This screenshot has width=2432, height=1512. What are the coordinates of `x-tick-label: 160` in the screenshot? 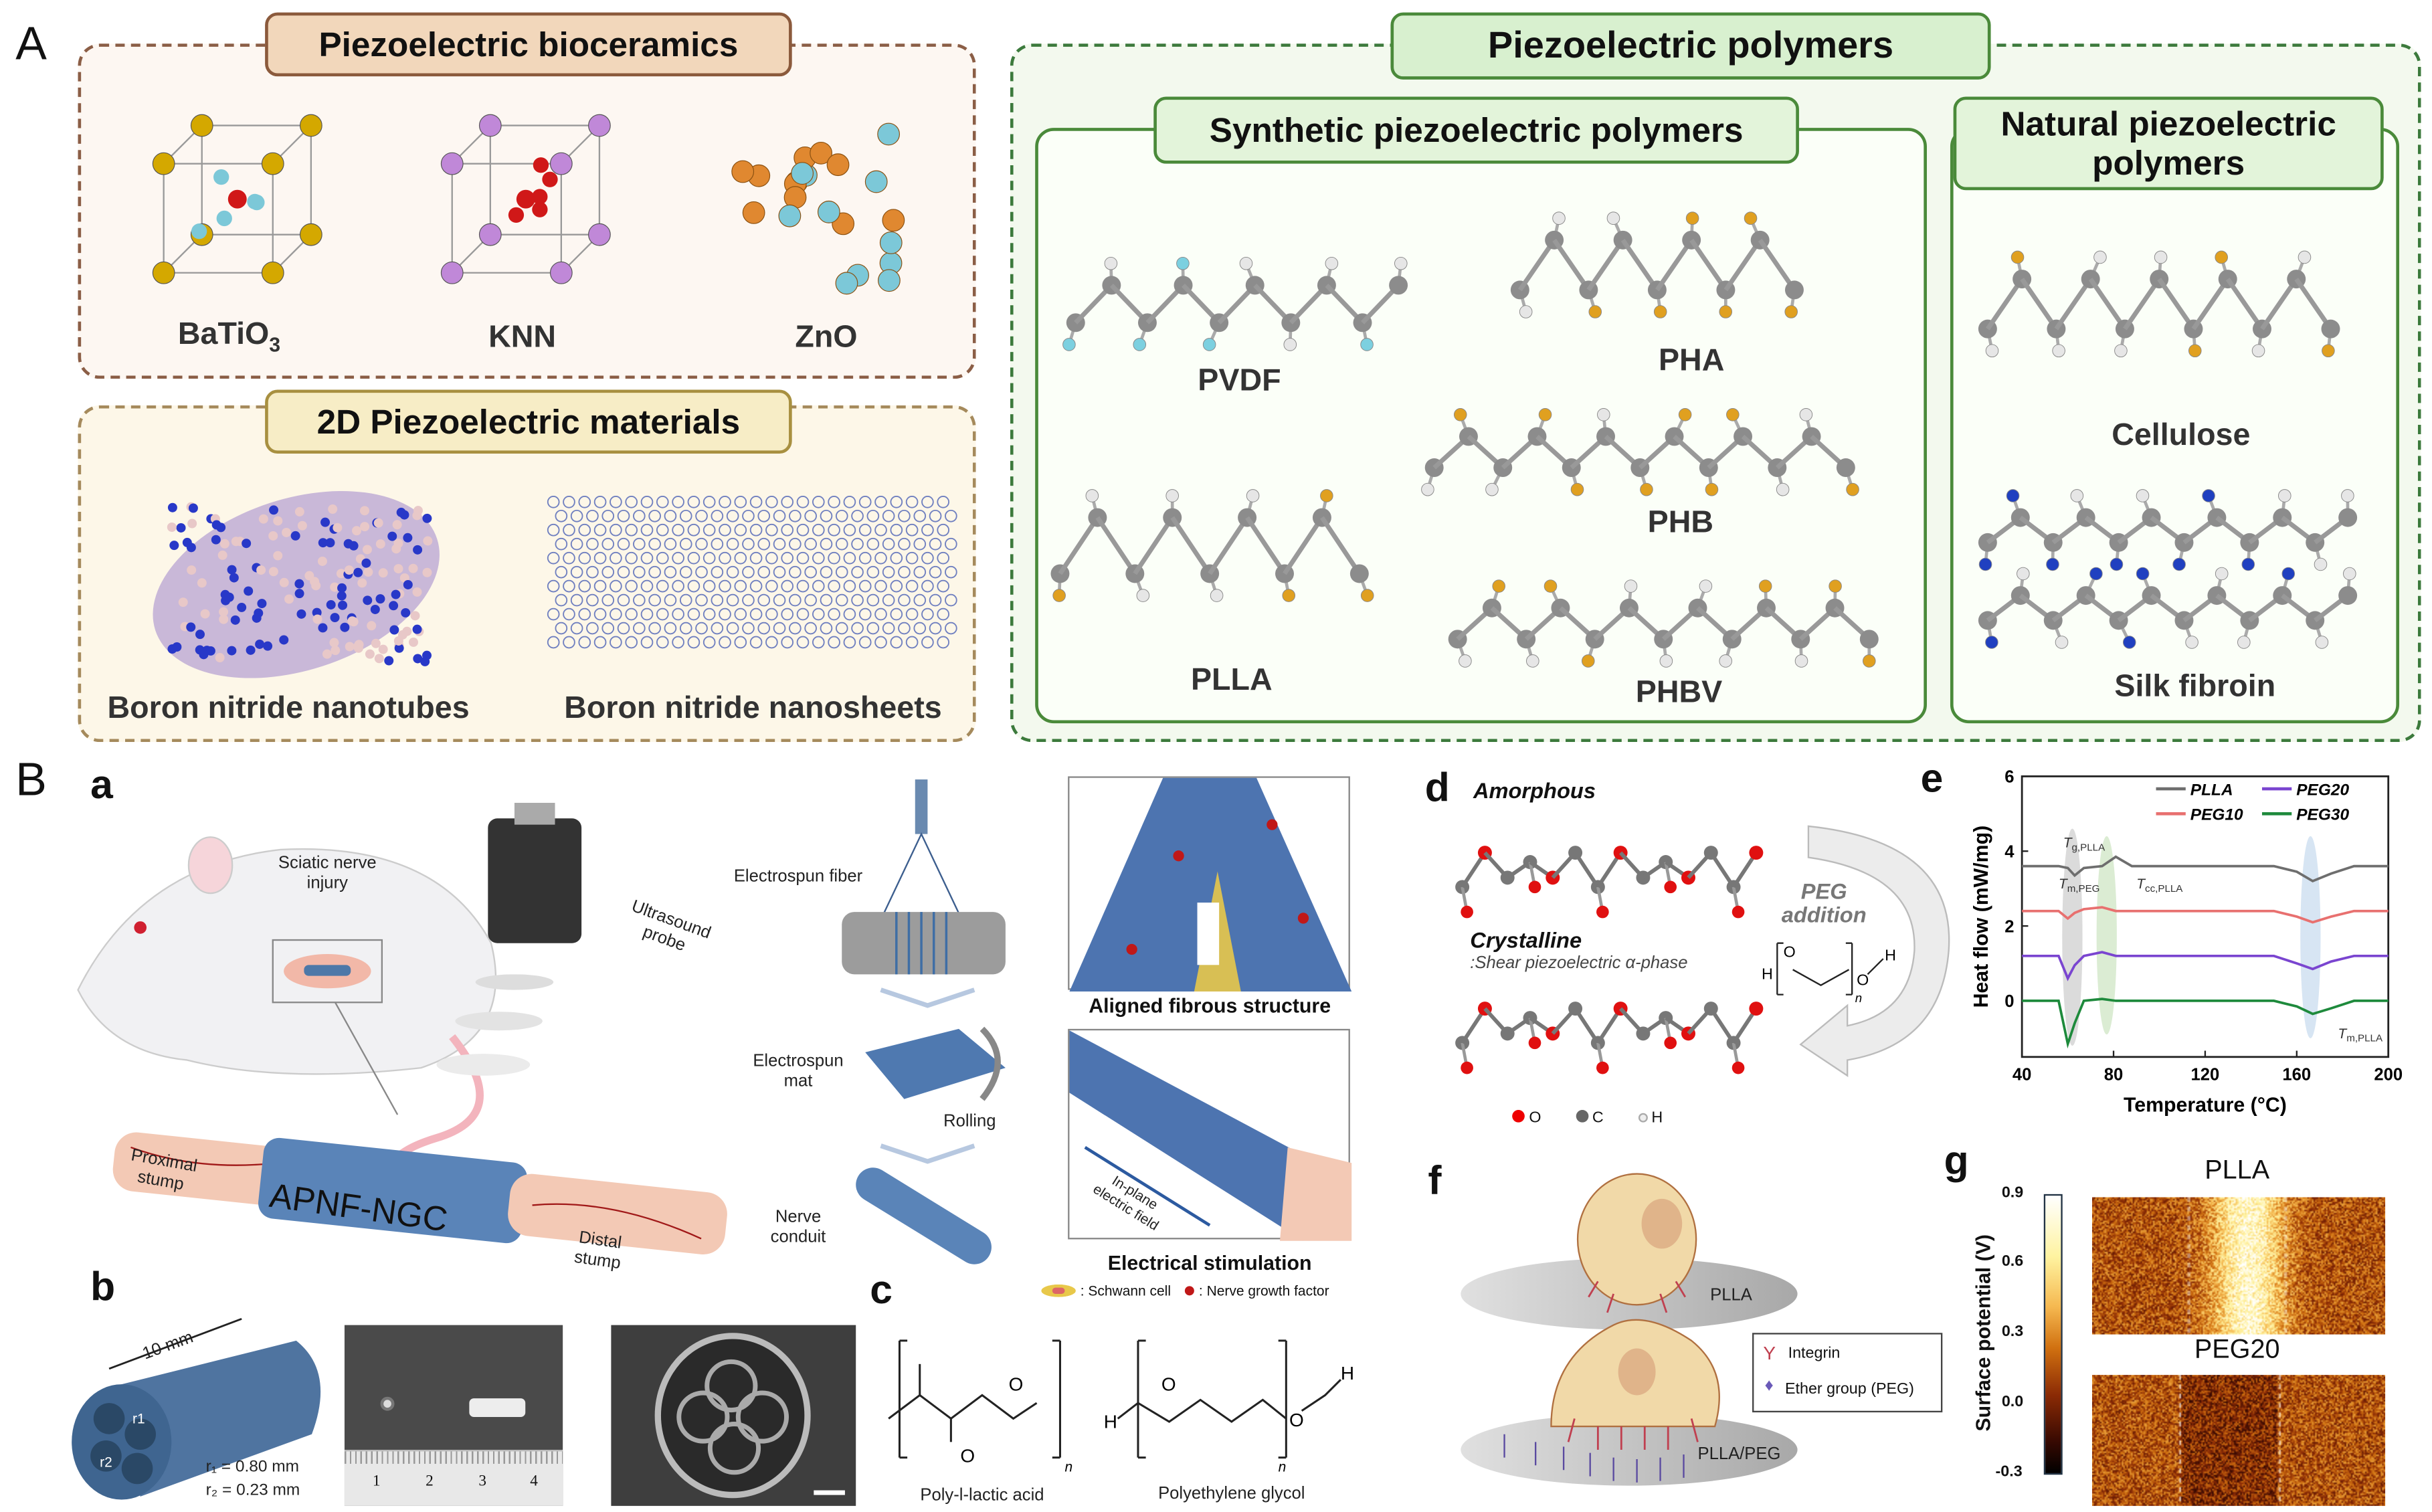 It's located at (2296, 1075).